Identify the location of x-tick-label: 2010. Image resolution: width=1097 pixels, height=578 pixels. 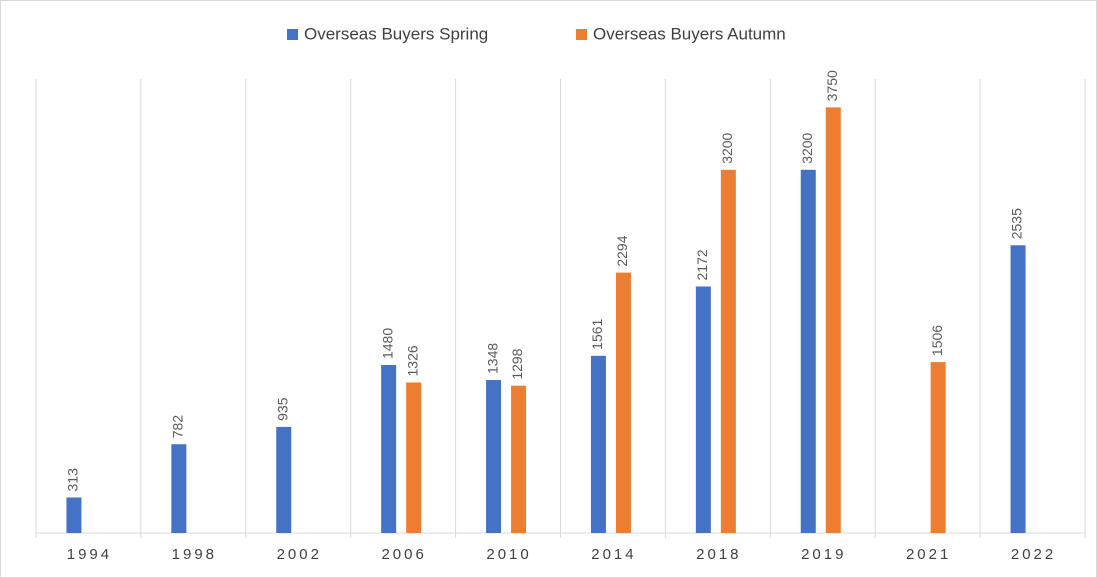
(508, 554).